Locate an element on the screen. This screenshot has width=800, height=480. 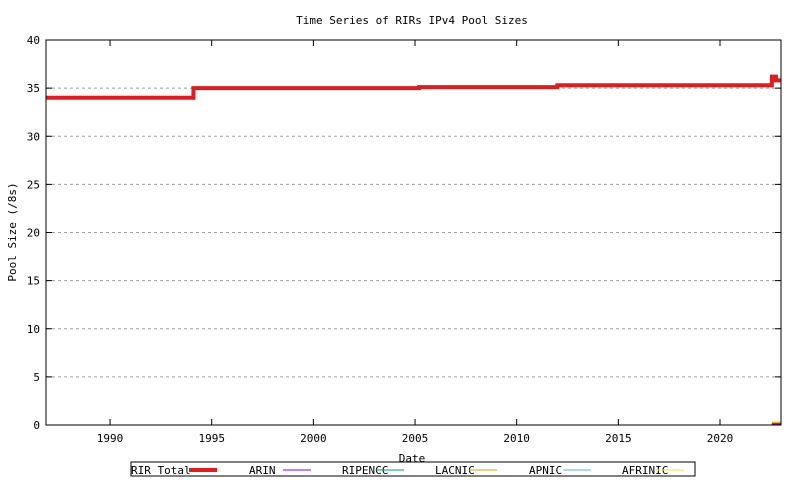
y-axis-label: Pool Size (/8s) is located at coordinates (12, 231).